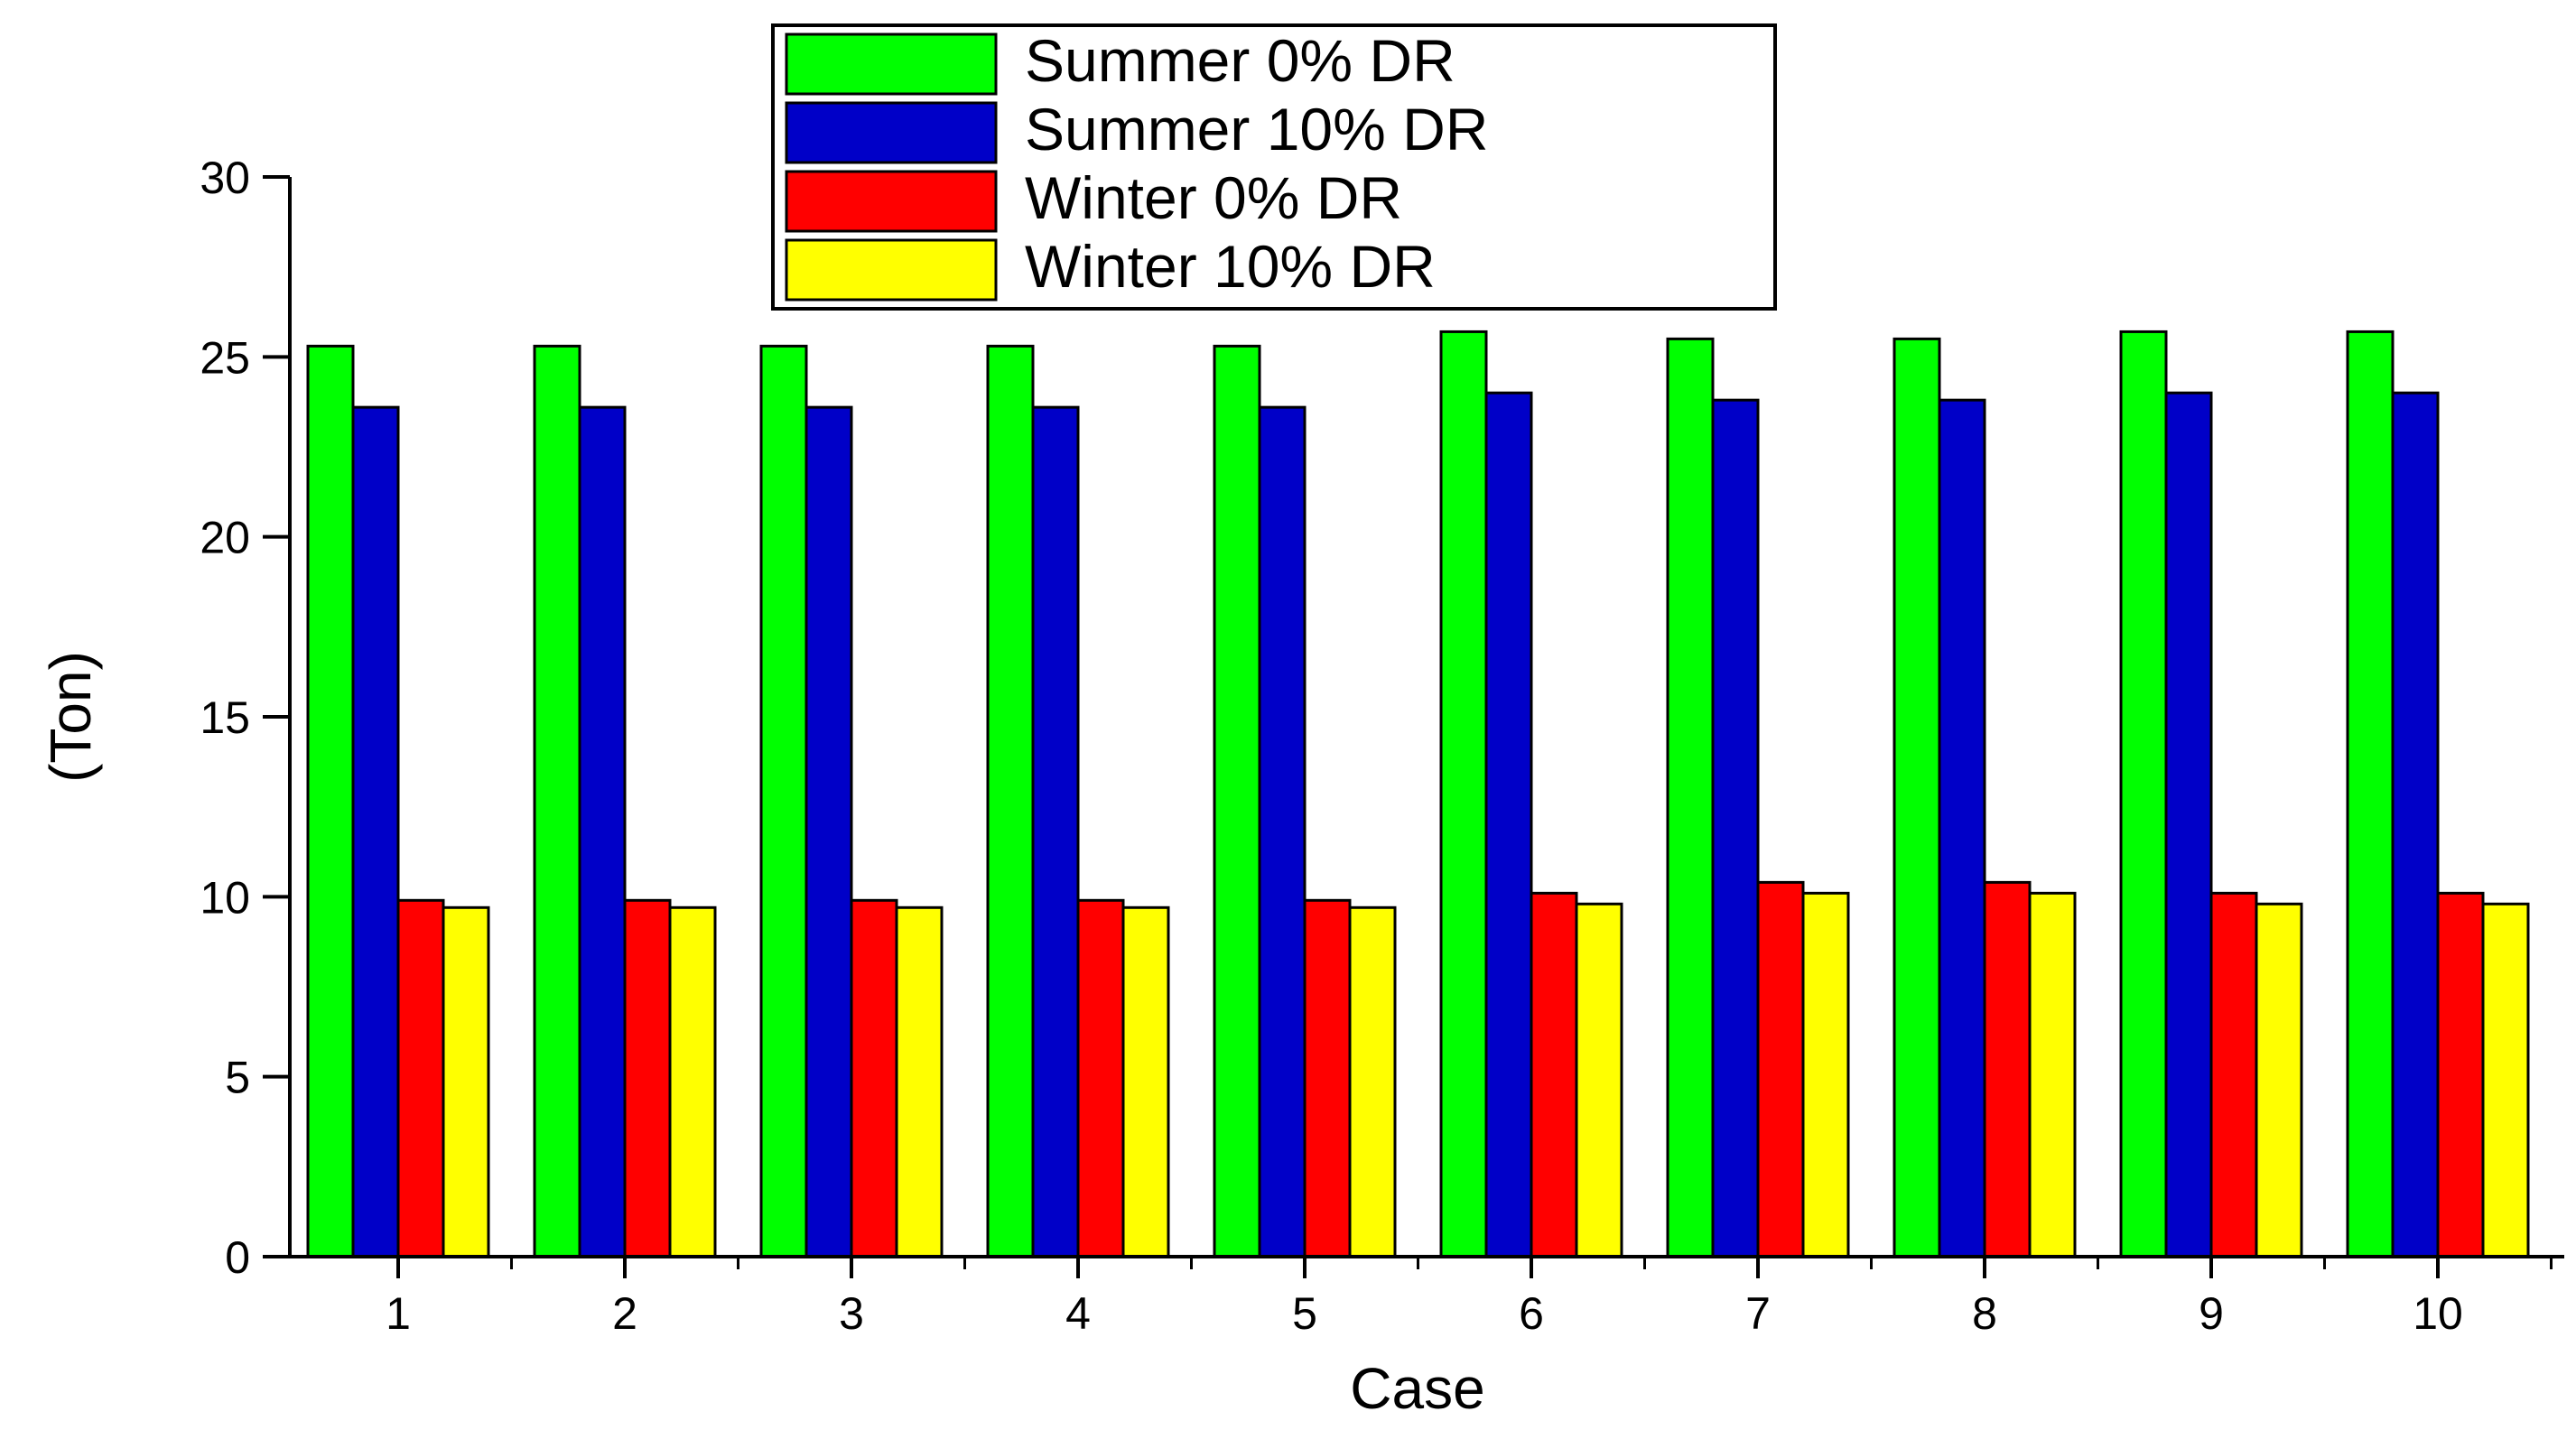 The height and width of the screenshot is (1430, 2576). I want to click on x-ticks: 1 2 3 4 5 6 7 8 9 10, so click(1469, 1298).